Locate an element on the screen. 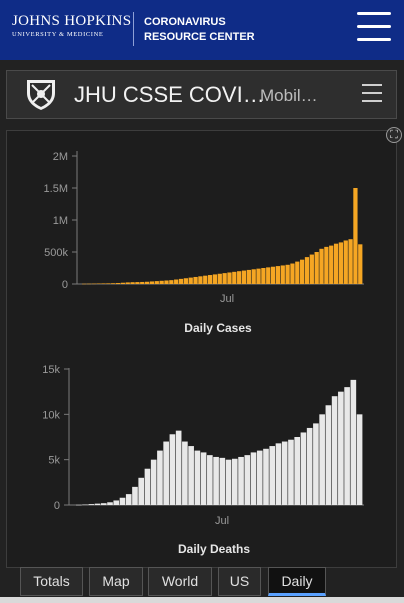 Image resolution: width=404 pixels, height=603 pixels. expand-icon: ⛶ is located at coordinates (394, 135).